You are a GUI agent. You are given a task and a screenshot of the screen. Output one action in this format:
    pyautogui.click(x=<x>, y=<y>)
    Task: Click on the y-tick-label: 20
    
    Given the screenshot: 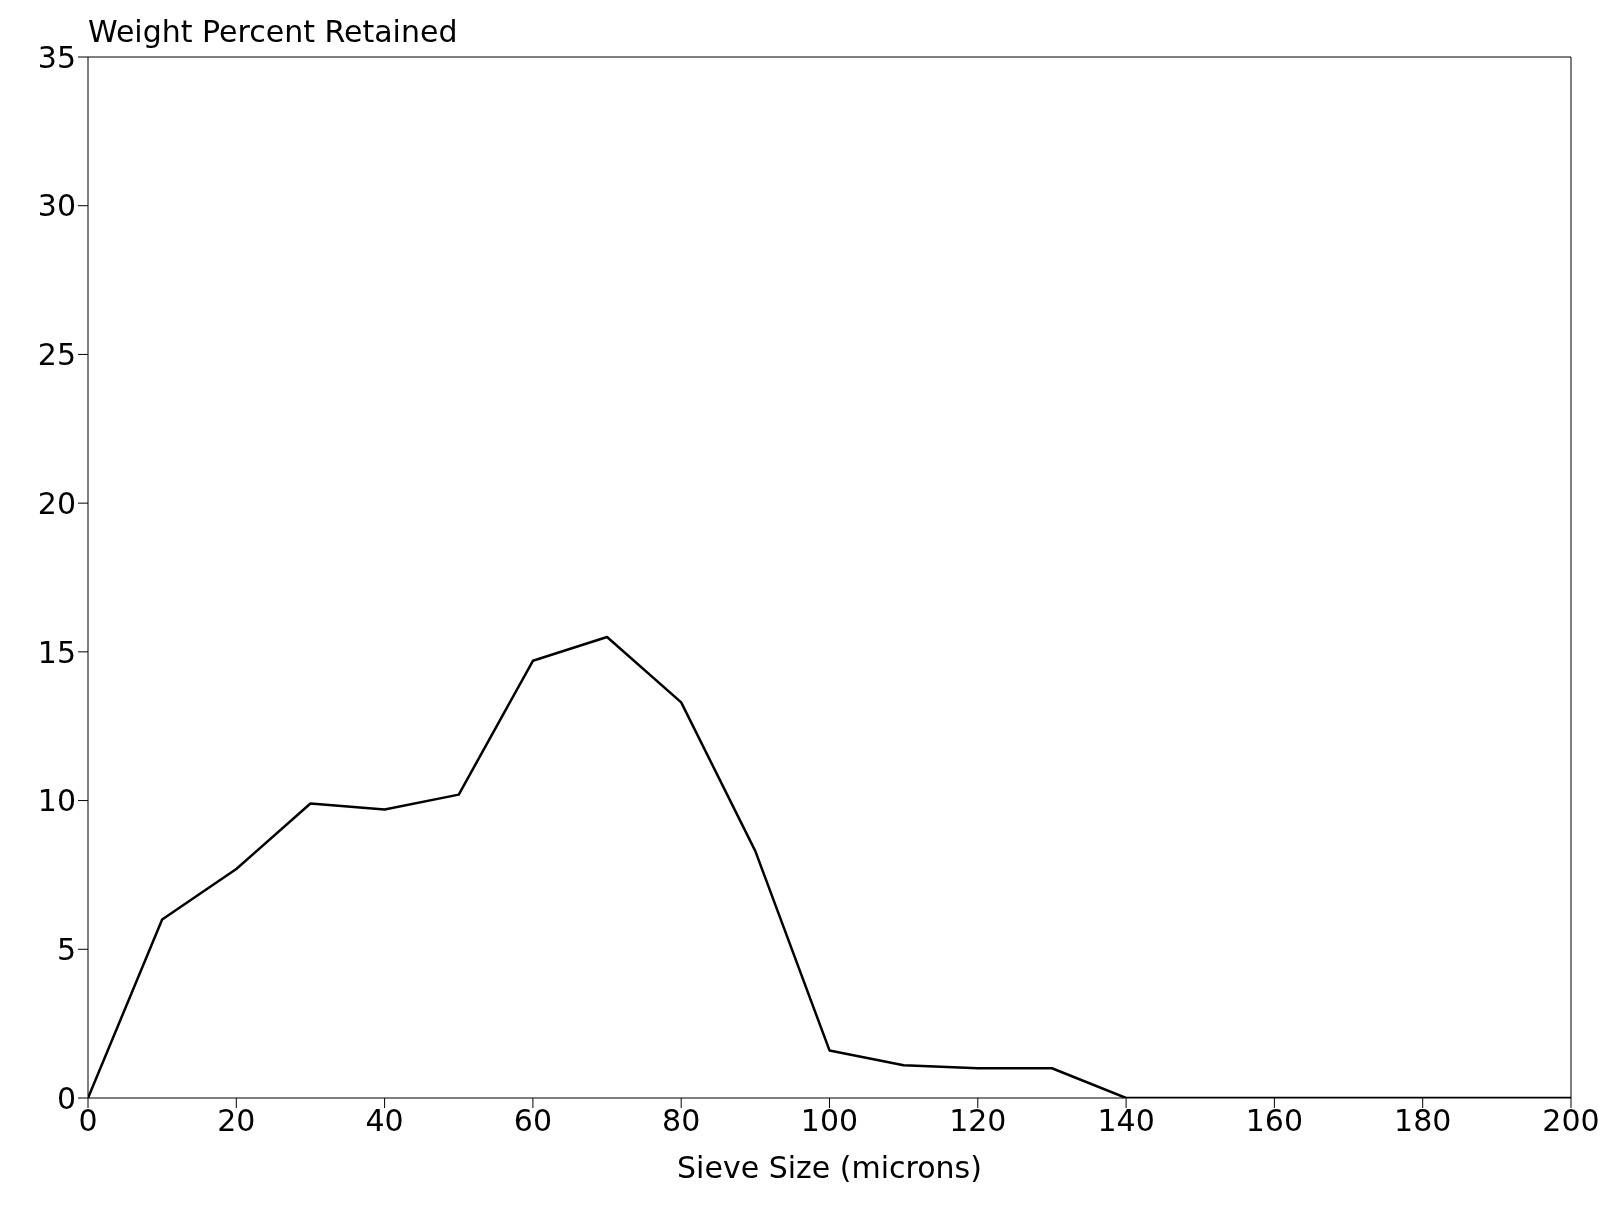 What is the action you would take?
    pyautogui.click(x=56, y=503)
    